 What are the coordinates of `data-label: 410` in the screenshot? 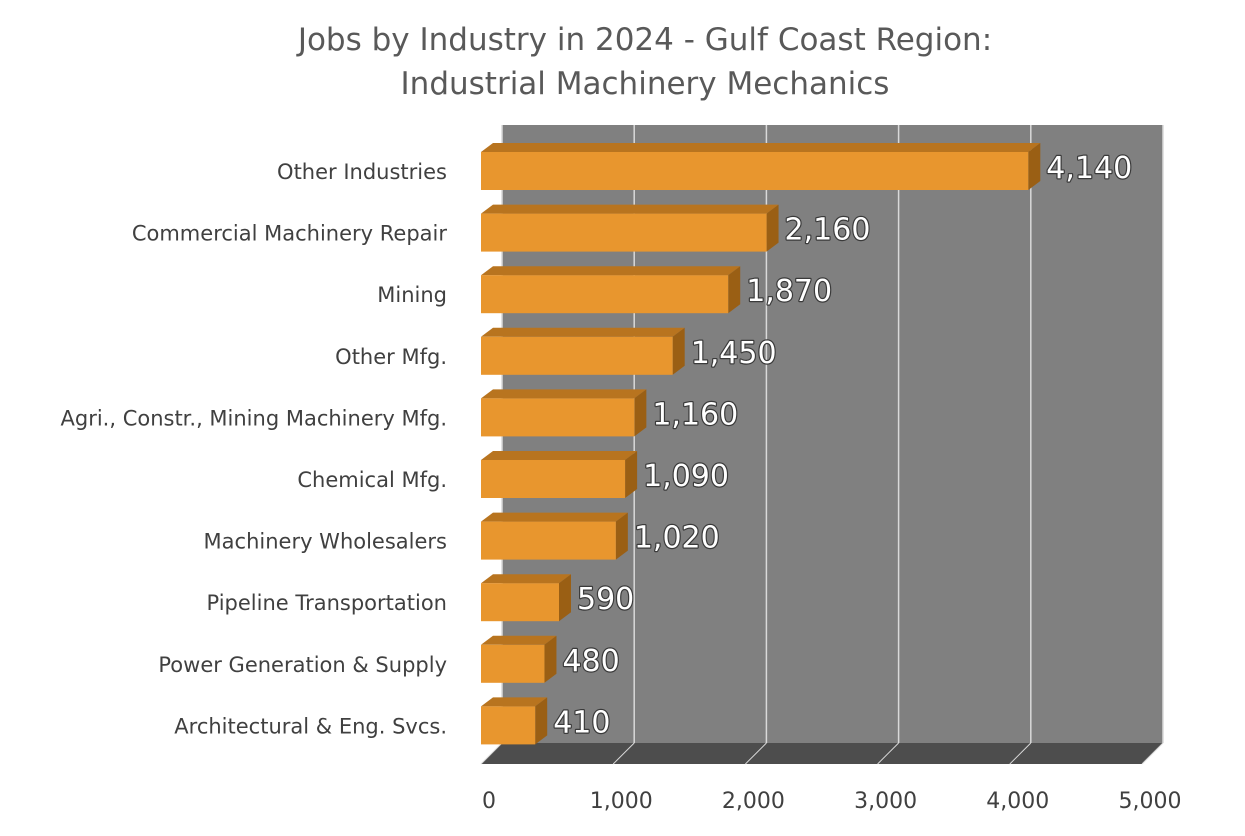 It's located at (581, 722).